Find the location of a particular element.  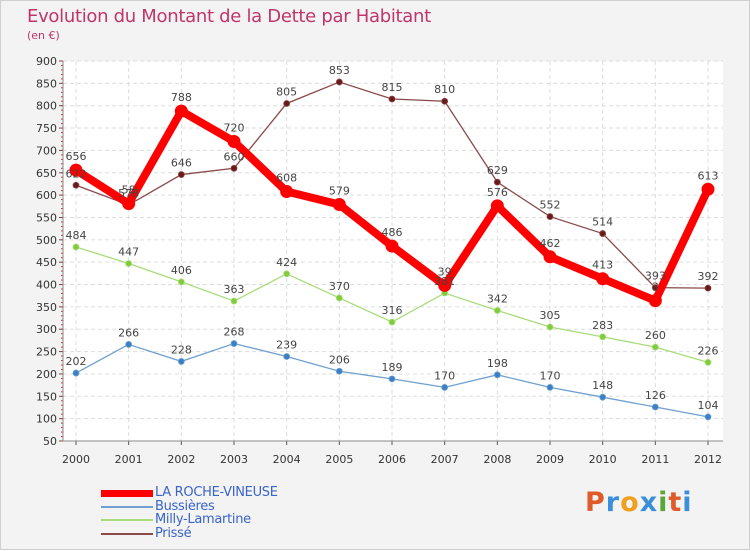

data-label: 853 is located at coordinates (339, 70).